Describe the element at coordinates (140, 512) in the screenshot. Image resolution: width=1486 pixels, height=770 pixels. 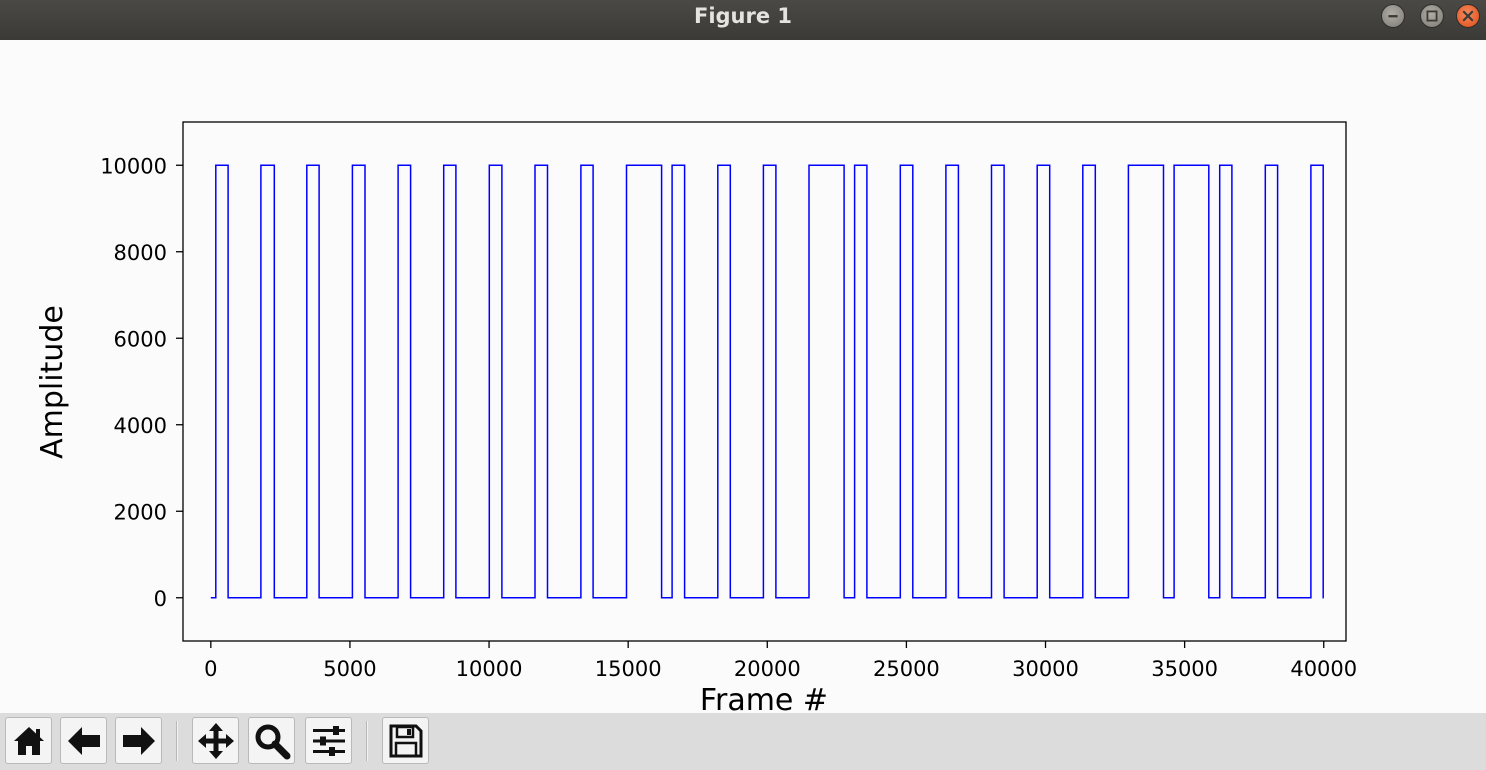
I see `y-tick-label: 2000` at that location.